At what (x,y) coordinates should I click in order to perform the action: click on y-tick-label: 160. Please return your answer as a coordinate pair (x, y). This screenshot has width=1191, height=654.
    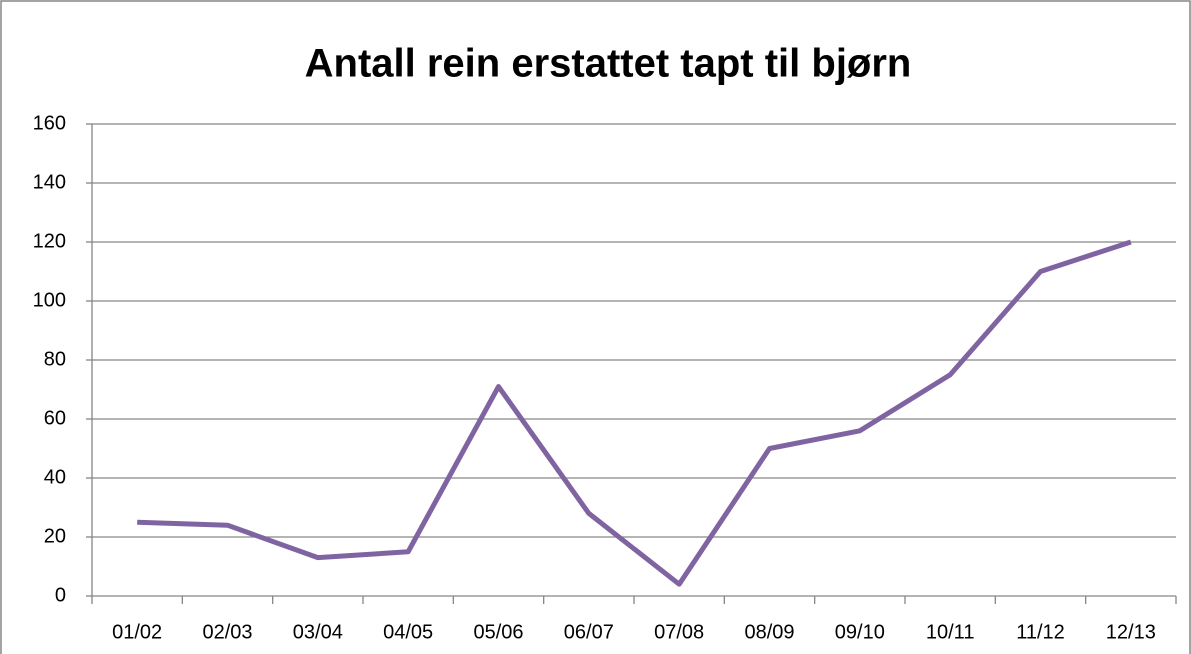
    Looking at the image, I should click on (49, 123).